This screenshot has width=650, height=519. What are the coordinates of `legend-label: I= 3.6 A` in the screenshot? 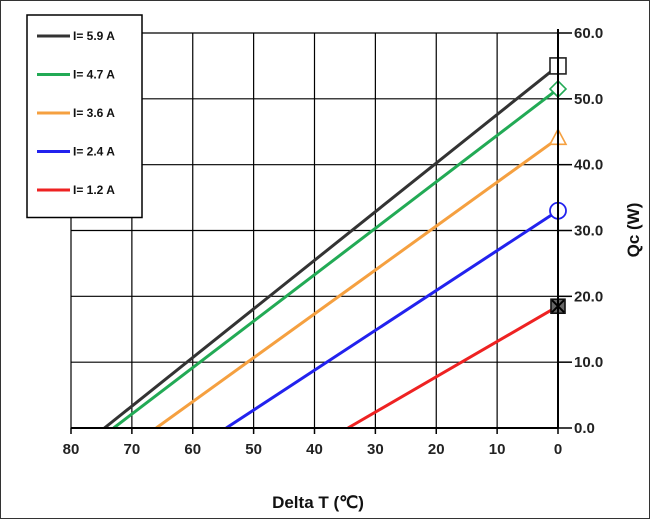 It's located at (94, 113).